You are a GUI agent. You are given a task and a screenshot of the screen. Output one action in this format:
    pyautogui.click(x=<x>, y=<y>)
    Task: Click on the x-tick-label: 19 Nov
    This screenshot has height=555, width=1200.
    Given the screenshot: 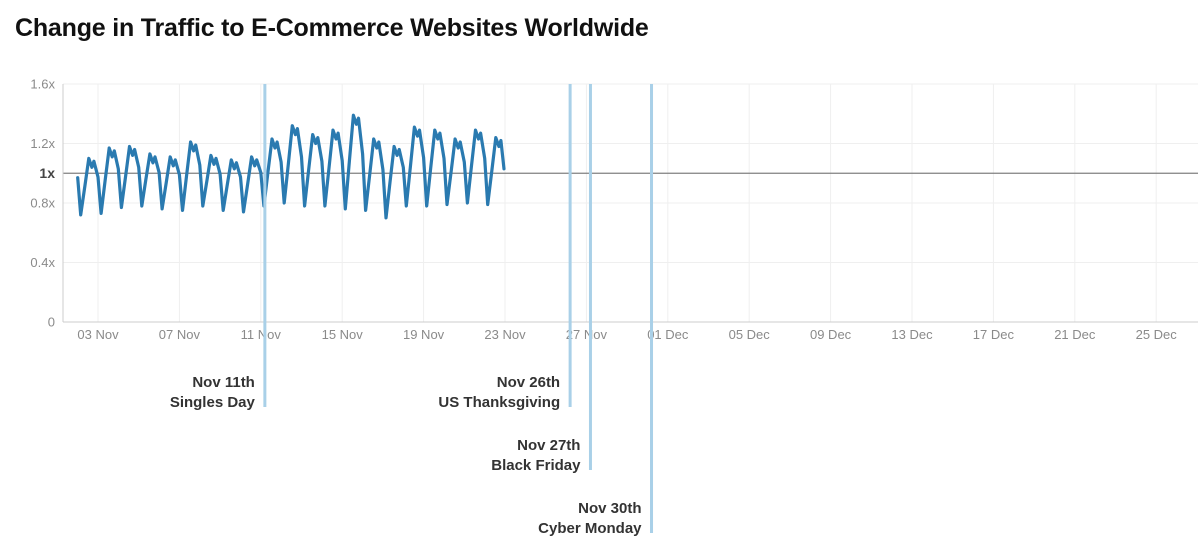 What is the action you would take?
    pyautogui.click(x=424, y=334)
    